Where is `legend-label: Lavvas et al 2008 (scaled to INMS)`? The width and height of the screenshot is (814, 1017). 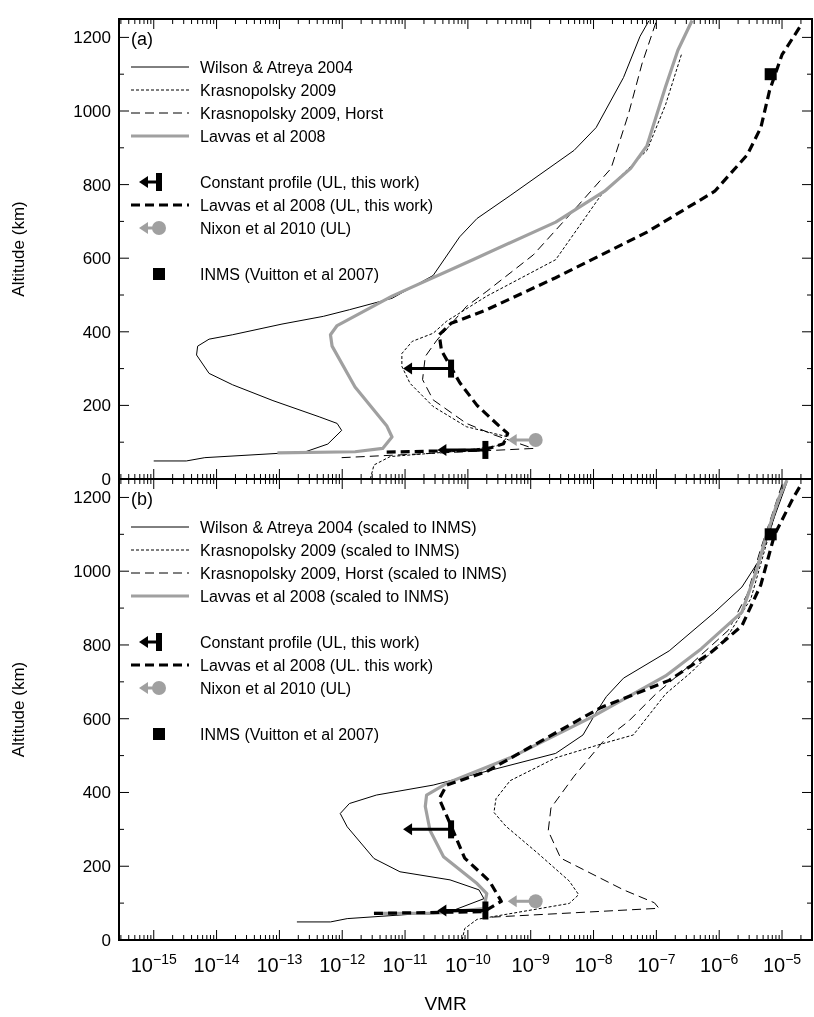 legend-label: Lavvas et al 2008 (scaled to INMS) is located at coordinates (325, 596).